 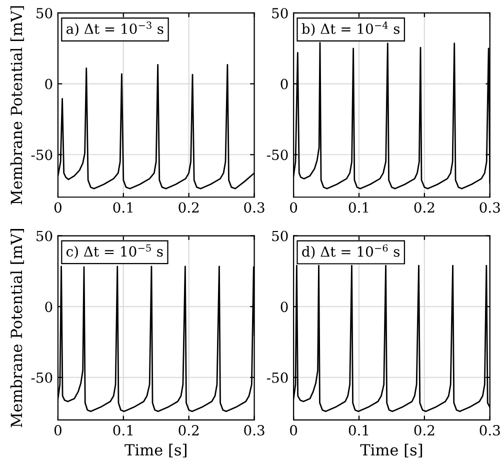 I want to click on annotation: d) Δt = 10$^{−6}$ s, so click(x=351, y=251).